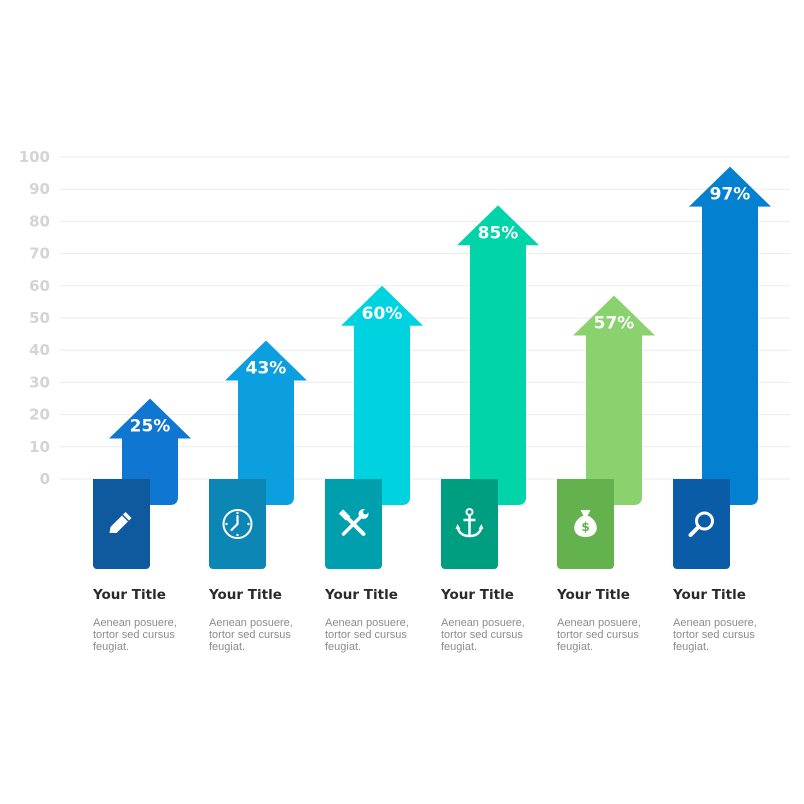  I want to click on bar-group: 60%, so click(374, 427).